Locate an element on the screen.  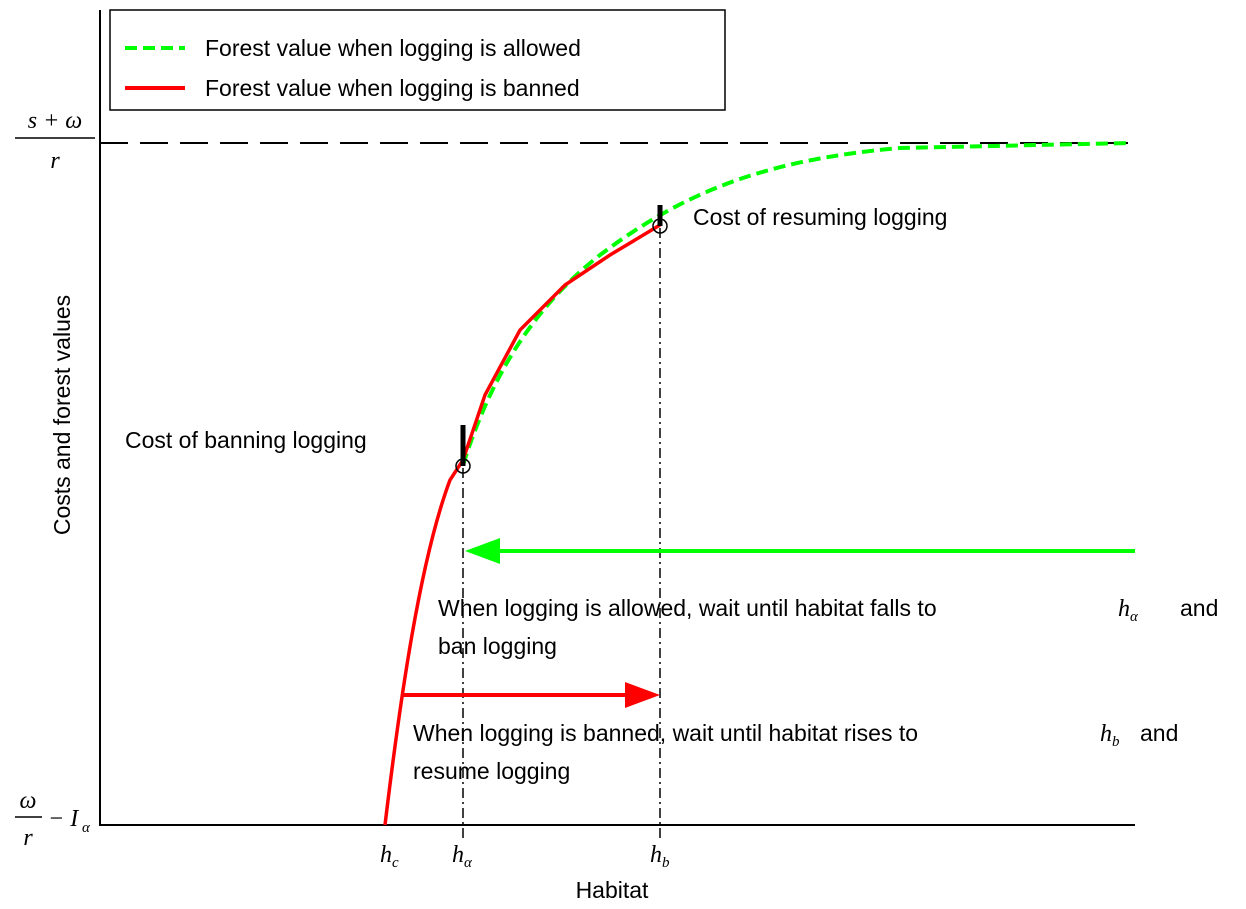
annotation: resume logging is located at coordinates (491, 771).